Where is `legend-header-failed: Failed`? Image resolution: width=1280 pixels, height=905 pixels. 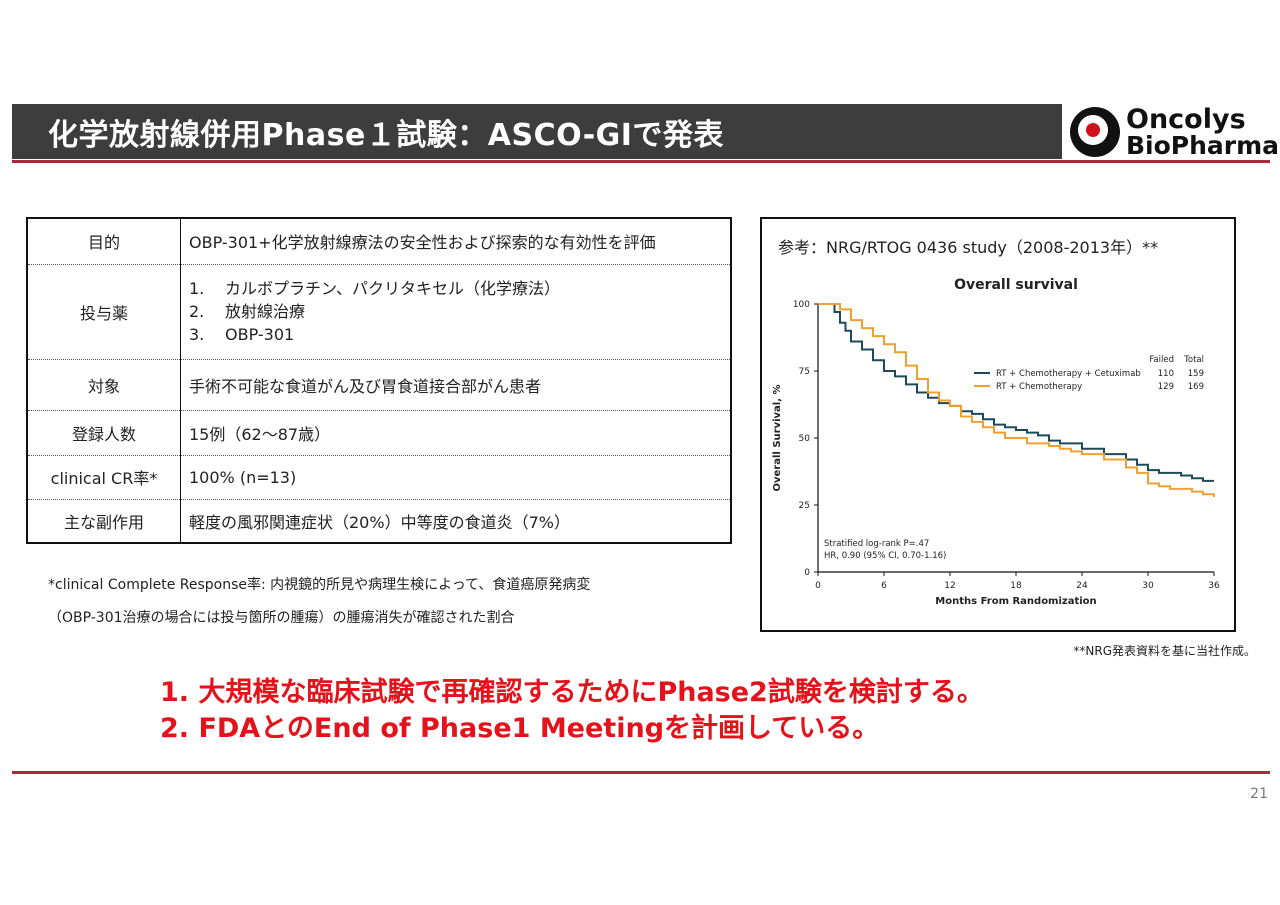
legend-header-failed: Failed is located at coordinates (1161, 360).